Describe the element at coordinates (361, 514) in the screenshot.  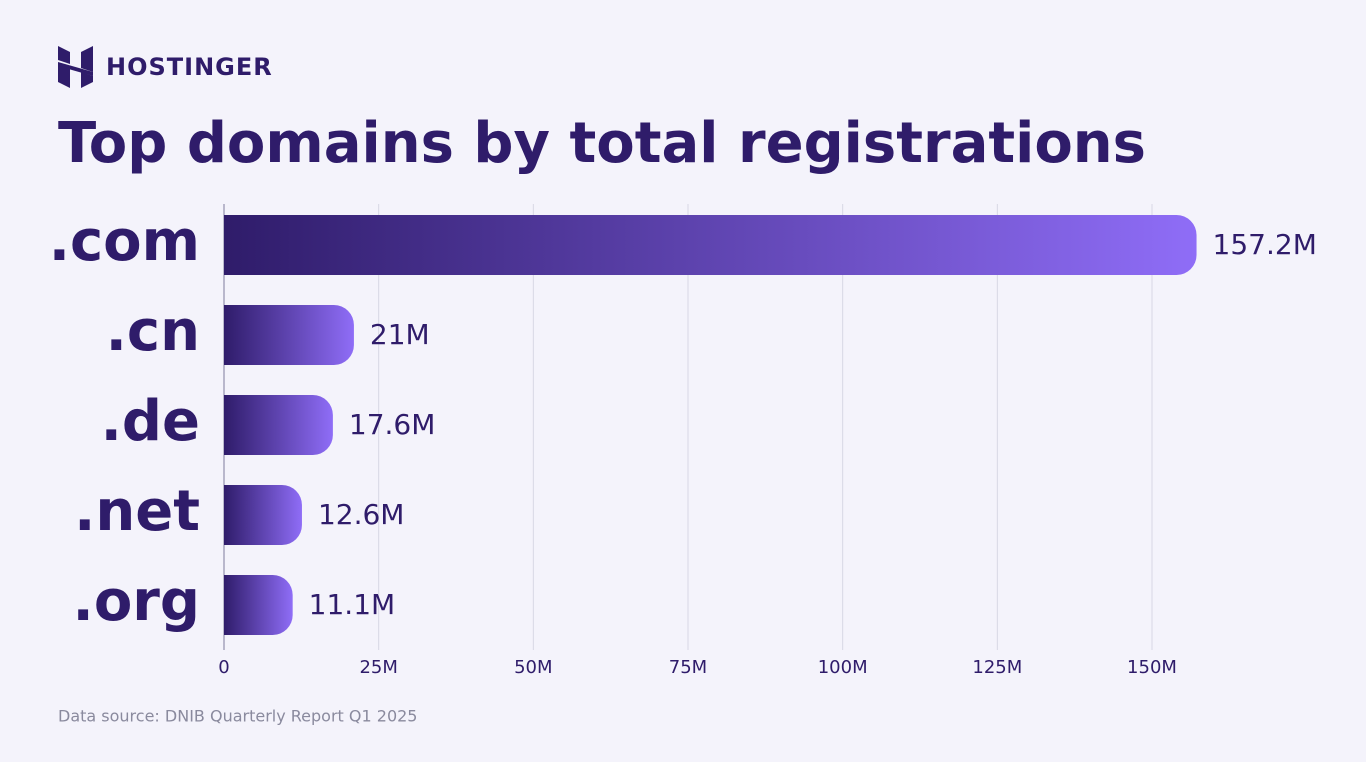
I see `data-label: 12.6M` at that location.